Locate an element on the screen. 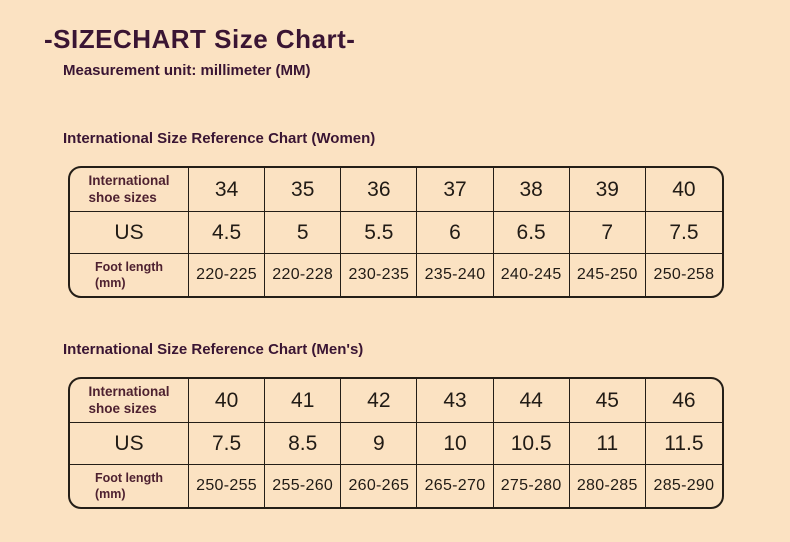  men-us-size-cell: 11 is located at coordinates (607, 444).